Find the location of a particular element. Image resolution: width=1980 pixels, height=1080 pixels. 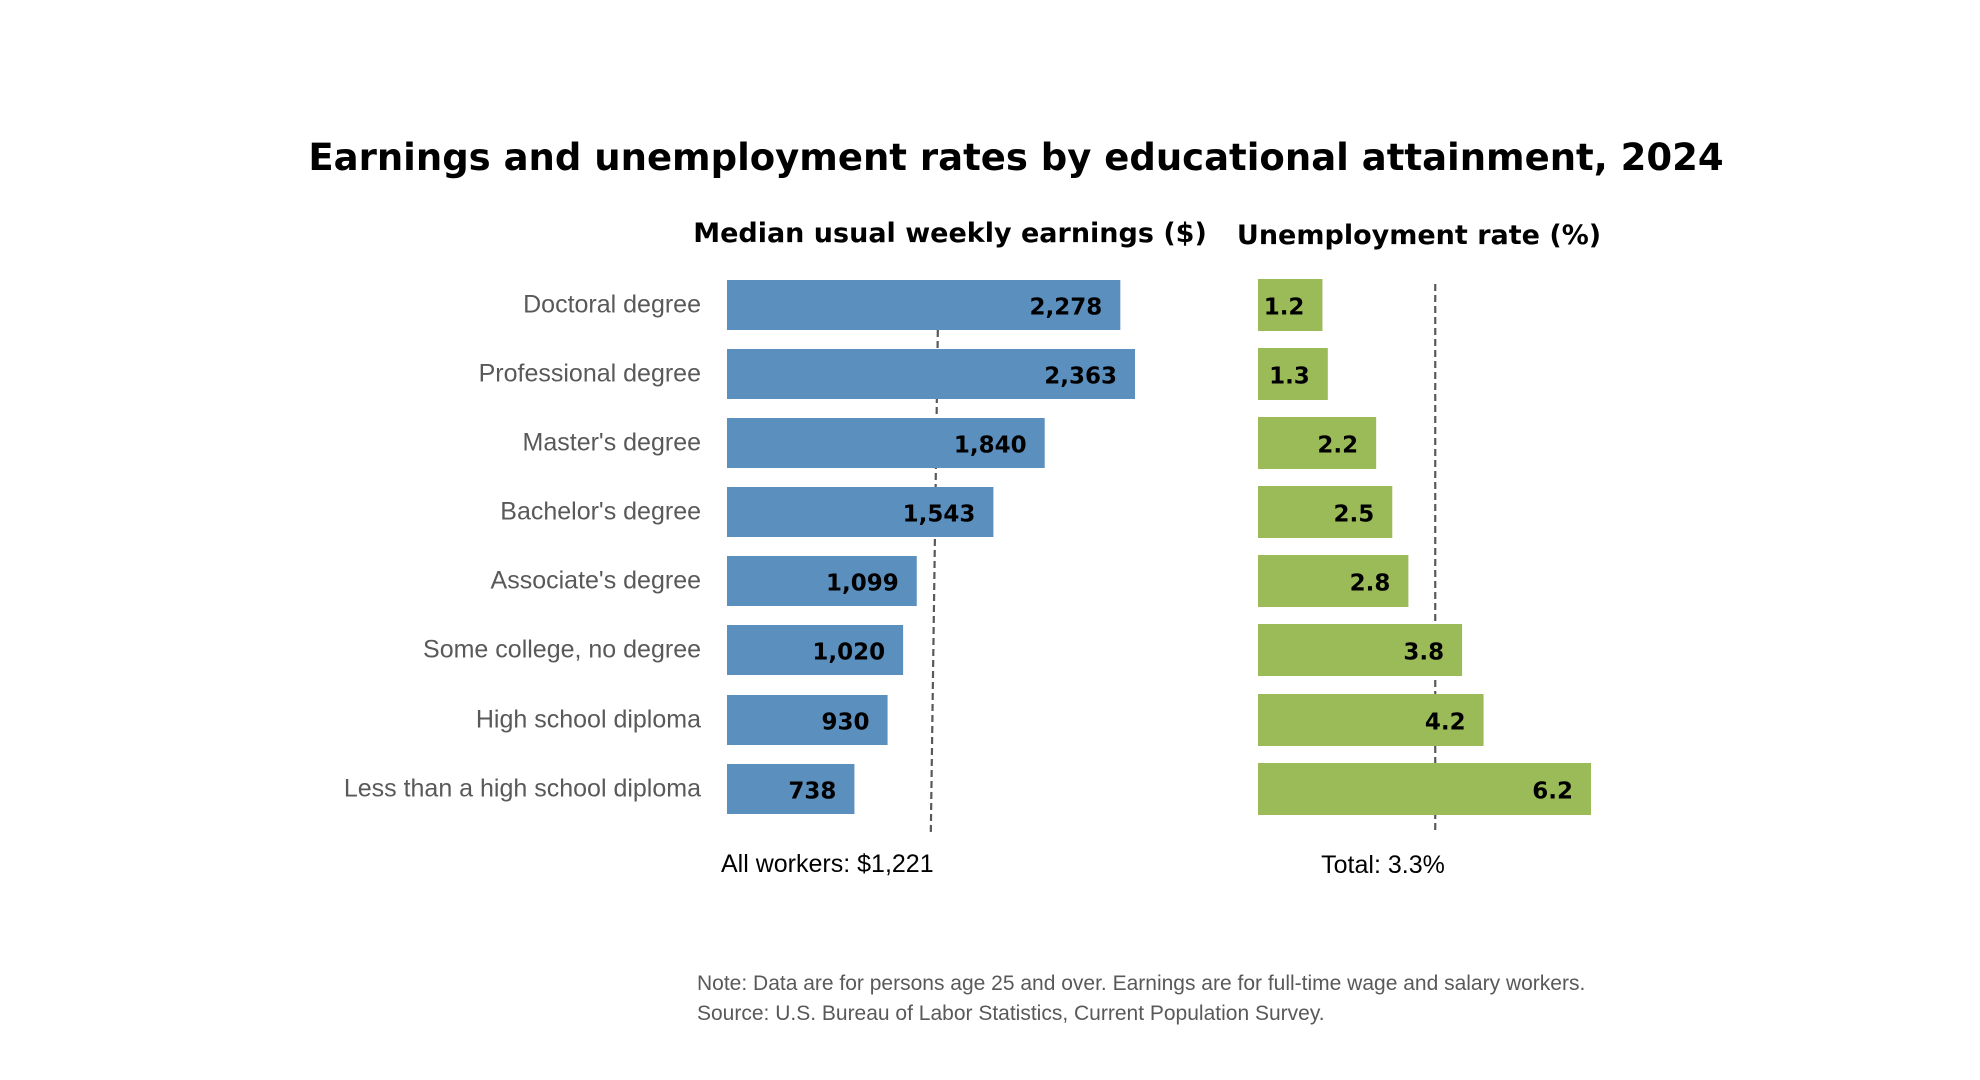

unemployment-value-label-associate-s-degree: 2.8 is located at coordinates (1370, 584).